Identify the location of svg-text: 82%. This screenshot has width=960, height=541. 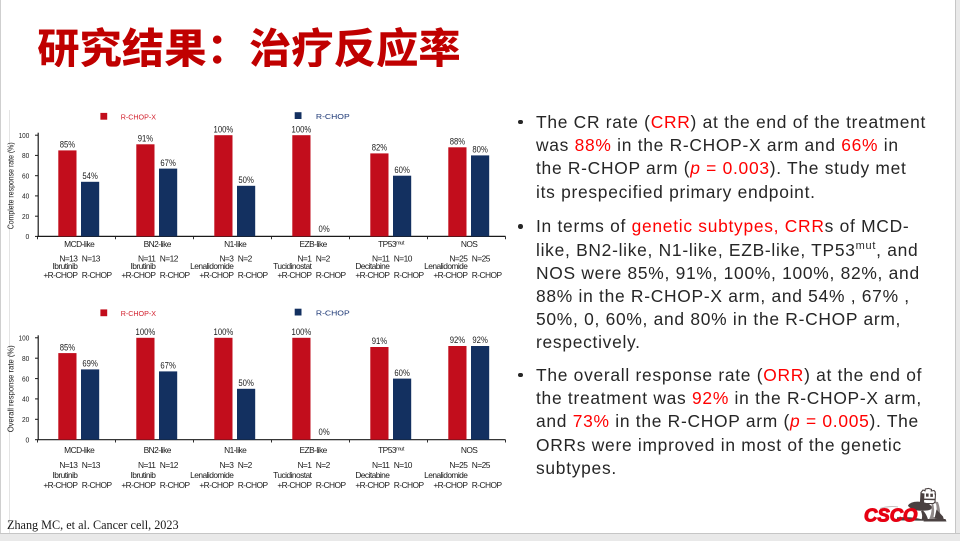
(379, 148).